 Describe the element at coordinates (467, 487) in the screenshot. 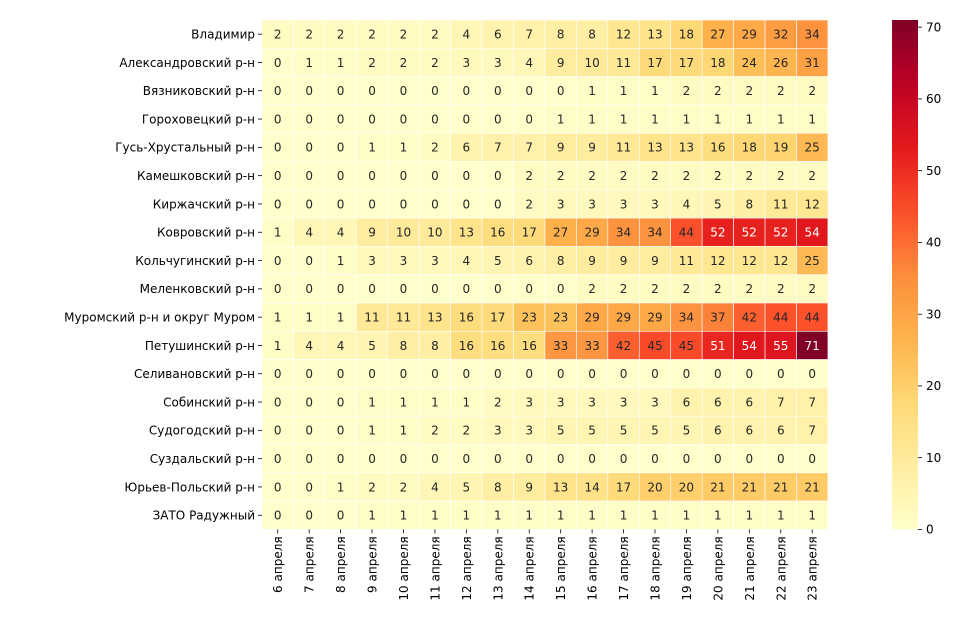

I see `cell-value-label: 5` at that location.